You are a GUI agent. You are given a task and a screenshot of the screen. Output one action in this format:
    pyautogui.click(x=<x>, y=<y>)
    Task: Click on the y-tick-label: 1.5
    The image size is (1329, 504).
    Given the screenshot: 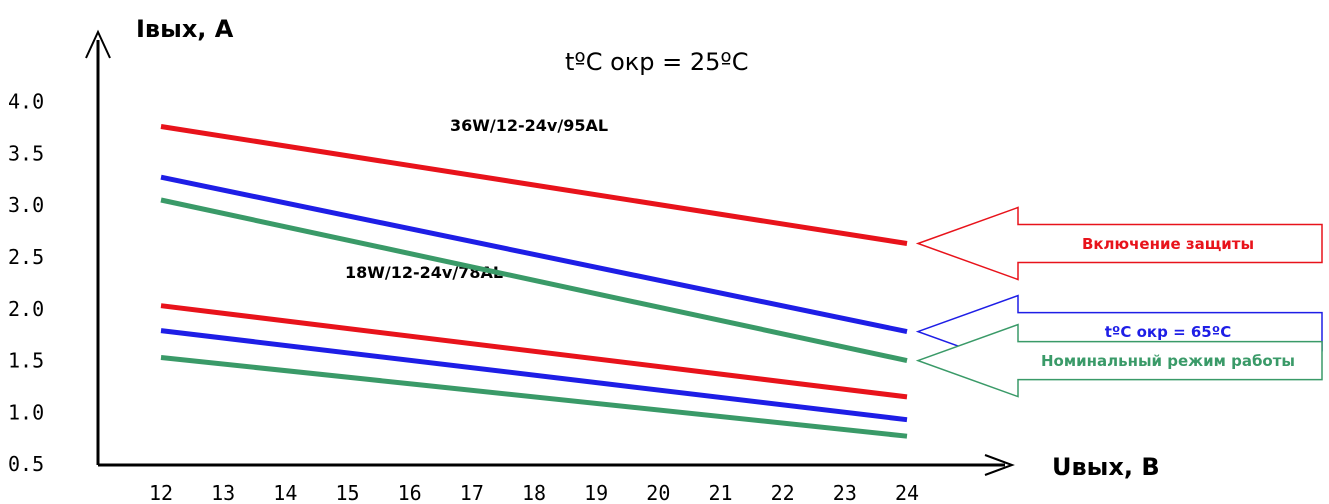 What is the action you would take?
    pyautogui.click(x=26, y=361)
    